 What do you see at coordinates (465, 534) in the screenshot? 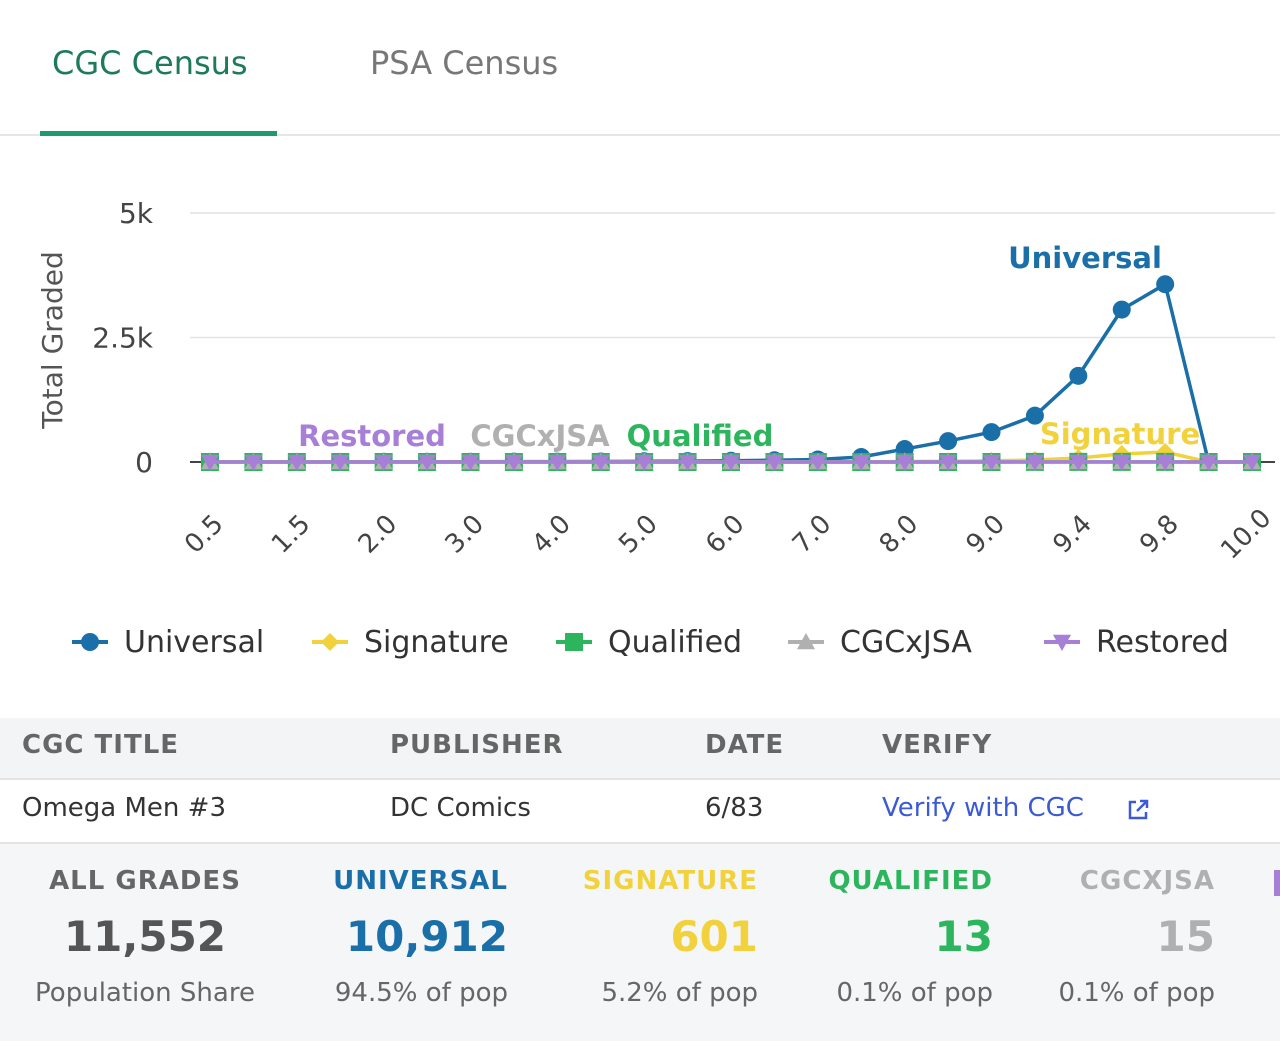
I see `x-tick-label: 3.0` at bounding box center [465, 534].